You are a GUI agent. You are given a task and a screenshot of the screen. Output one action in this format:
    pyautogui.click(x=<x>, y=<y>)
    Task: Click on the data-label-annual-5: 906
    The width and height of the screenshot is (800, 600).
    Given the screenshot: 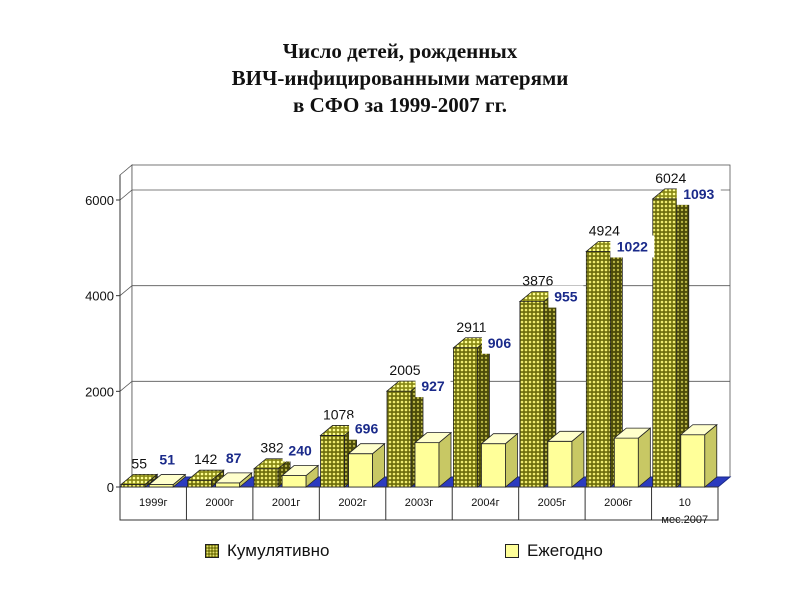 What is the action you would take?
    pyautogui.click(x=500, y=343)
    